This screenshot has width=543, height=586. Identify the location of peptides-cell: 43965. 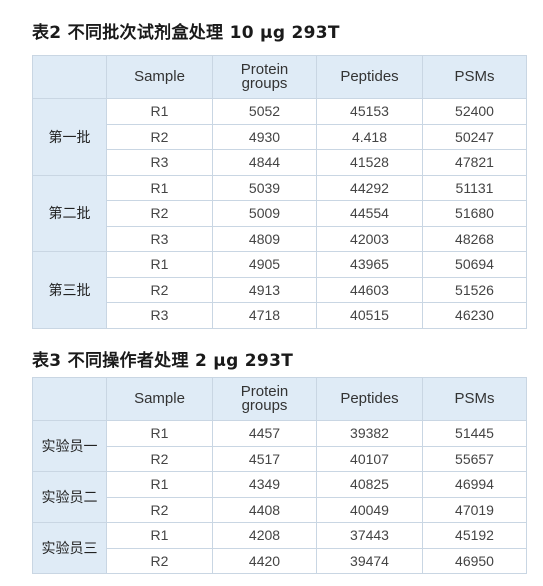
(369, 264).